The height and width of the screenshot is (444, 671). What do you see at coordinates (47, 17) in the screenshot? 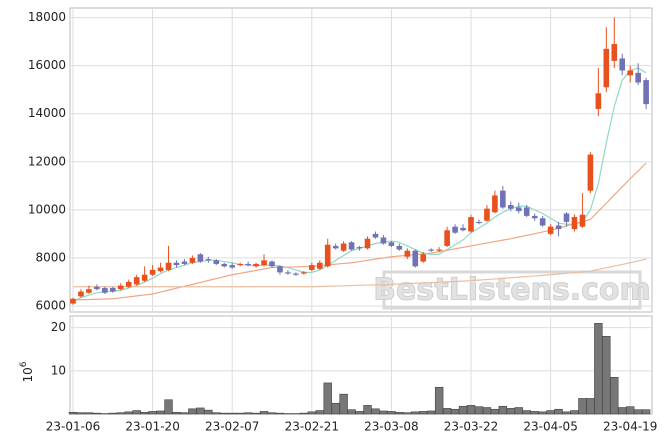
I see `y-tick-label: 18000` at bounding box center [47, 17].